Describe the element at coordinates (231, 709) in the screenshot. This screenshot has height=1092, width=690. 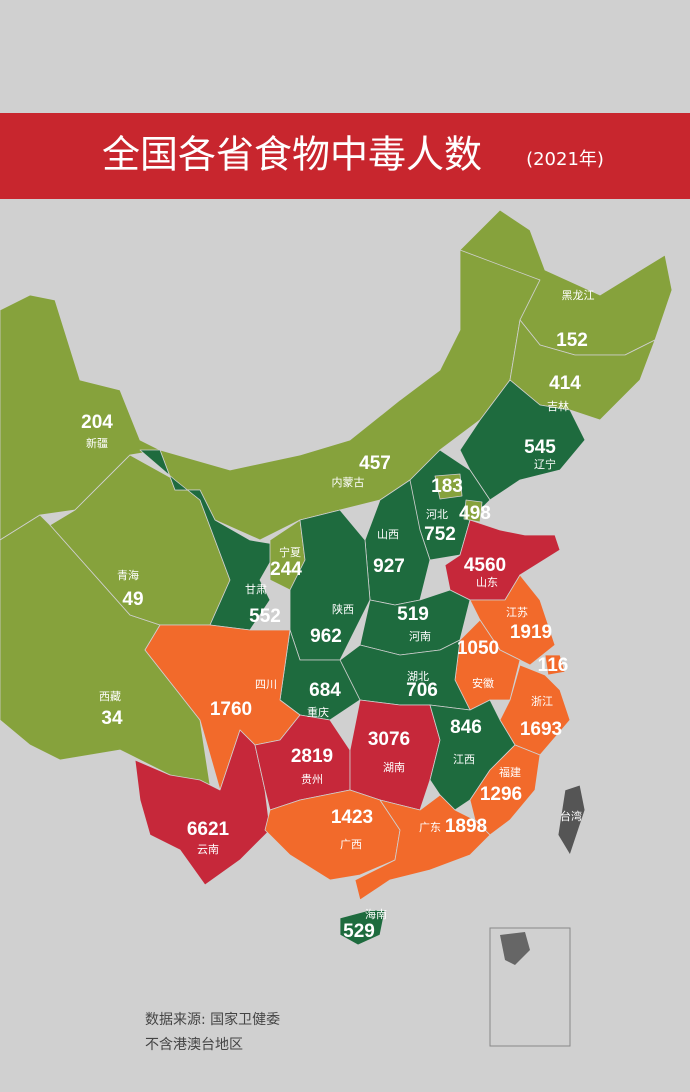
I see `province-value: 1760` at that location.